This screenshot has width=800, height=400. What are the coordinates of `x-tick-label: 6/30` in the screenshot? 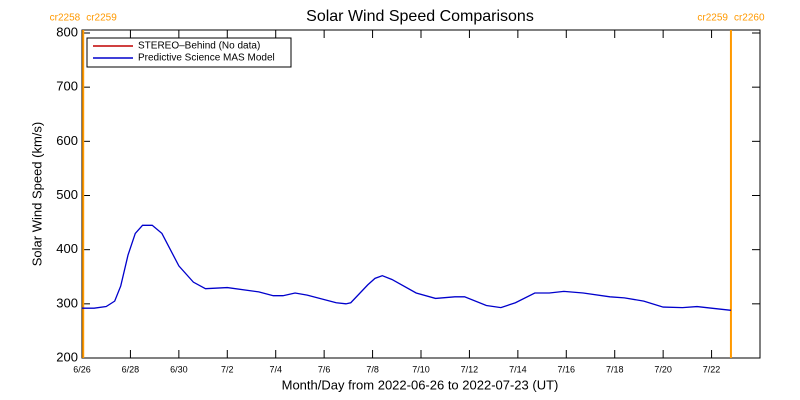 It's located at (179, 369).